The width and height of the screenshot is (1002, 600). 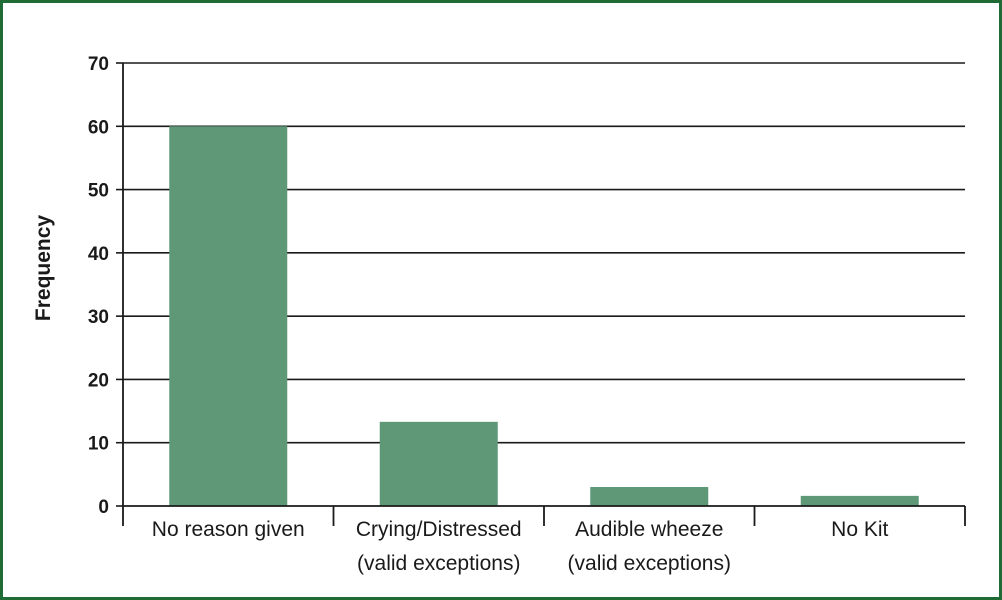 What do you see at coordinates (98, 317) in the screenshot?
I see `y-tick-label: 30` at bounding box center [98, 317].